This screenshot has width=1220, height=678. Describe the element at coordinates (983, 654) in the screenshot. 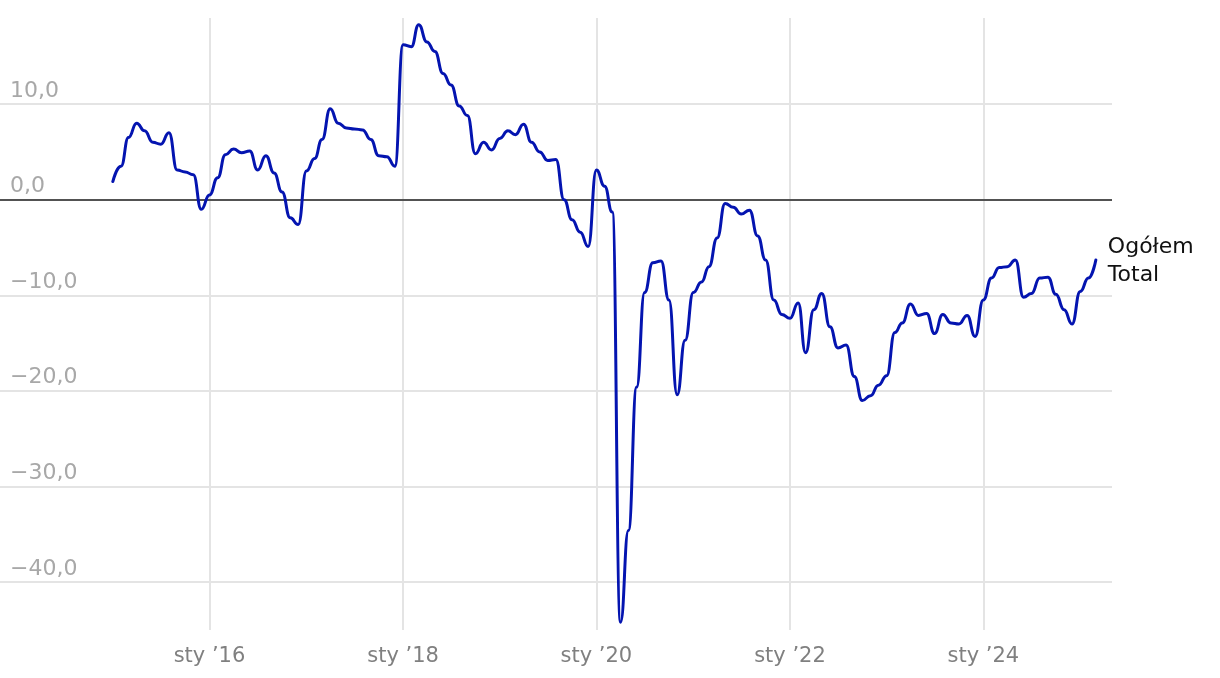

I see `x-tick-label: sty ’24` at that location.